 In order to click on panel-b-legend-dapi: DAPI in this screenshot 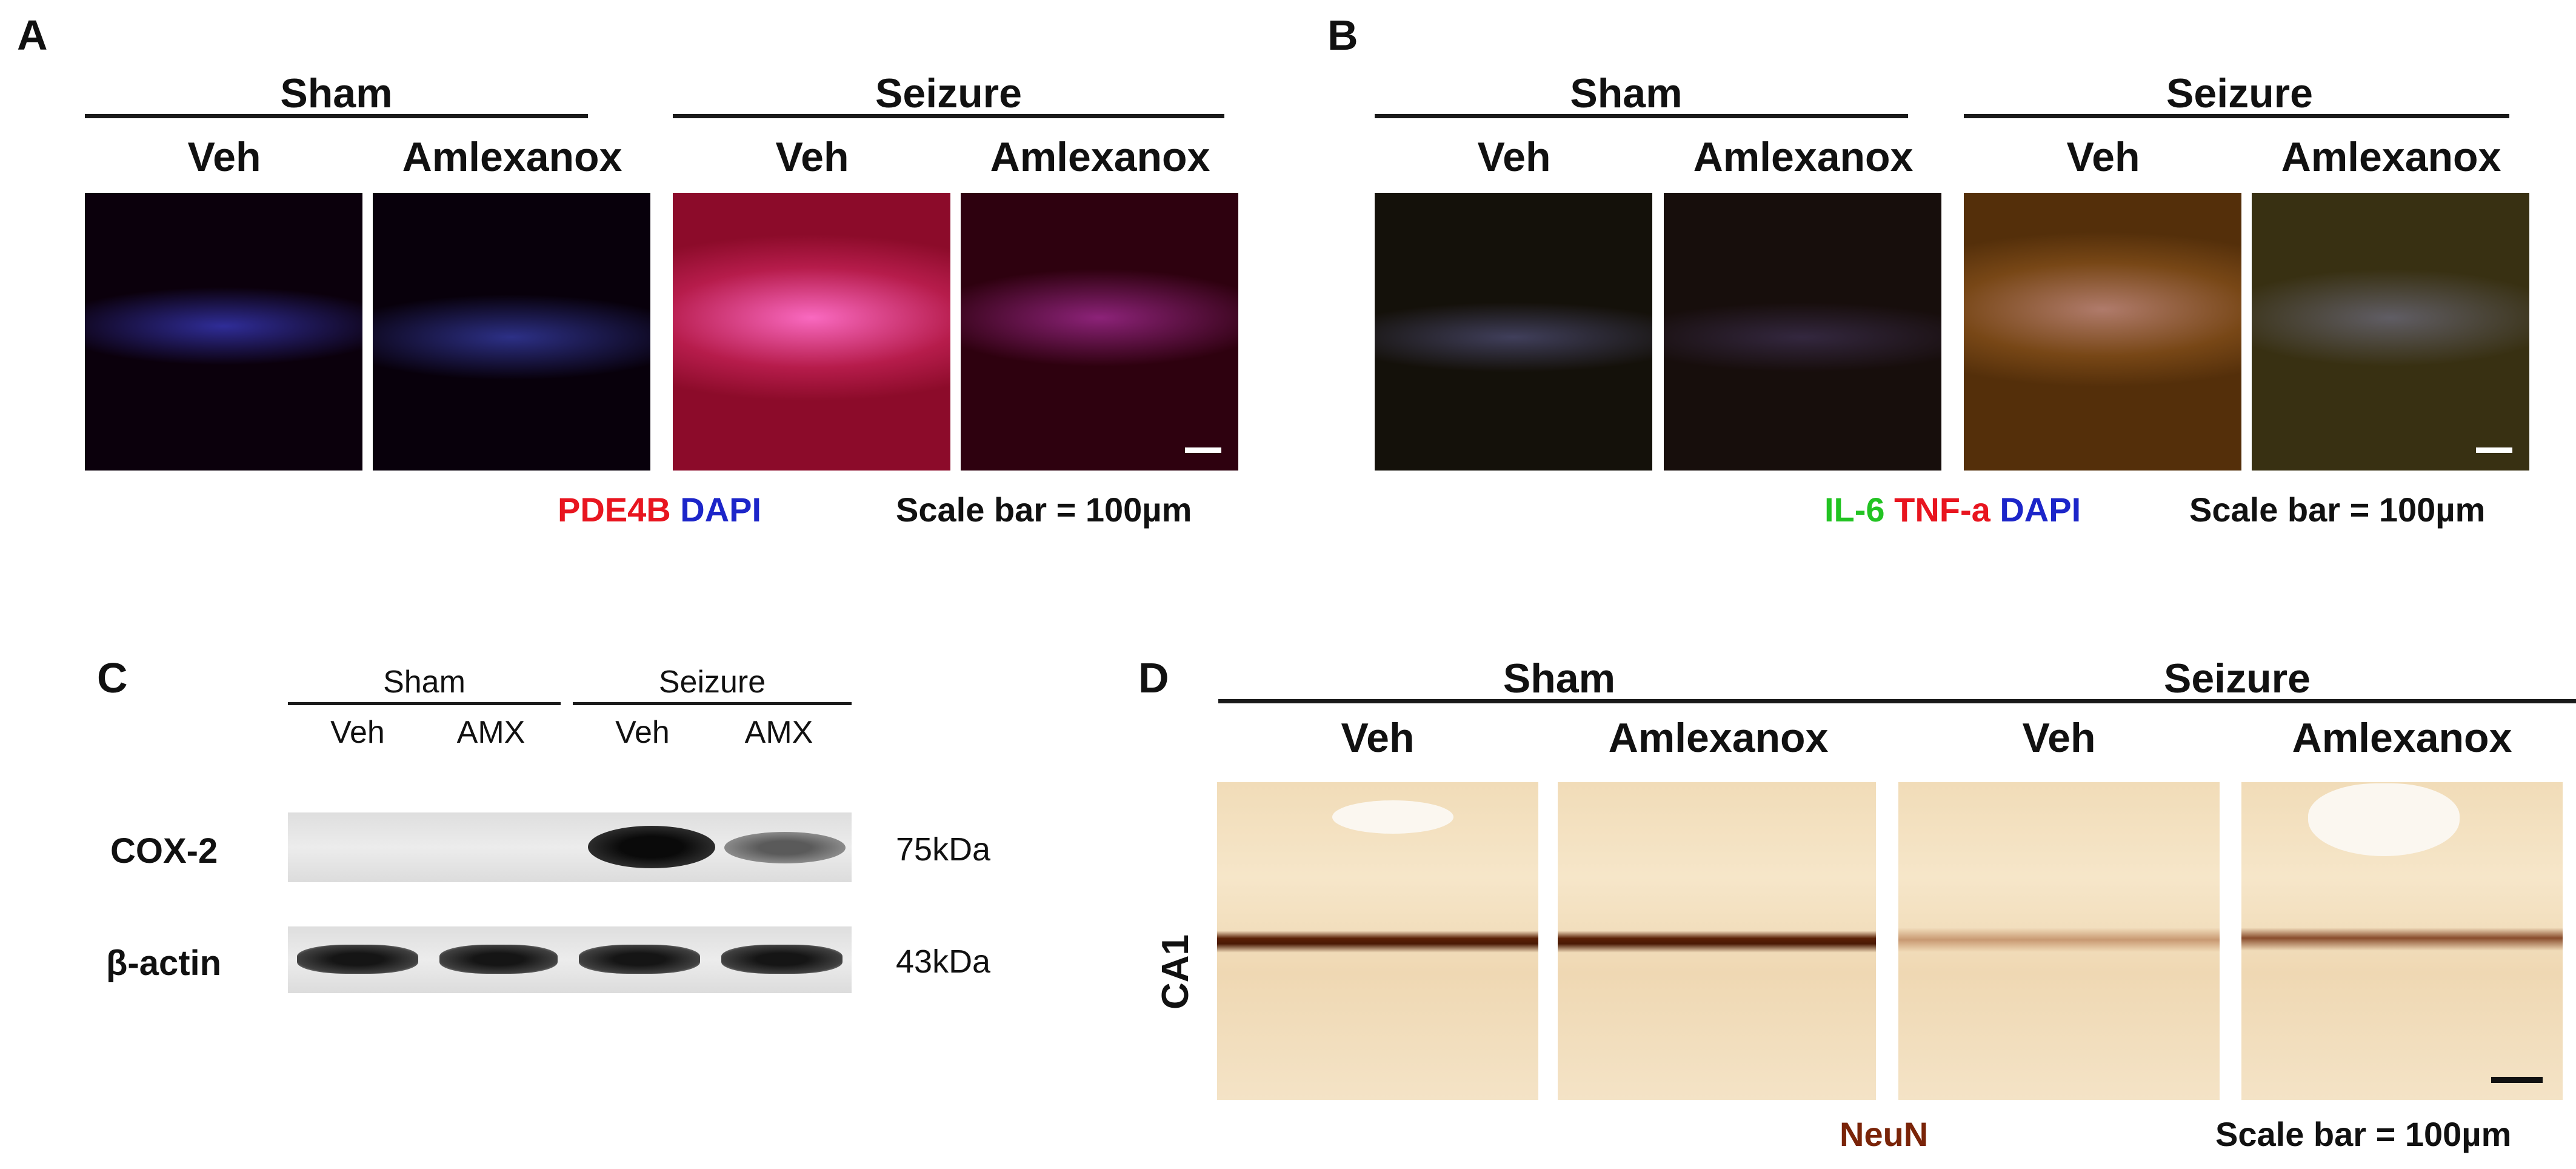, I will do `click(2040, 510)`.